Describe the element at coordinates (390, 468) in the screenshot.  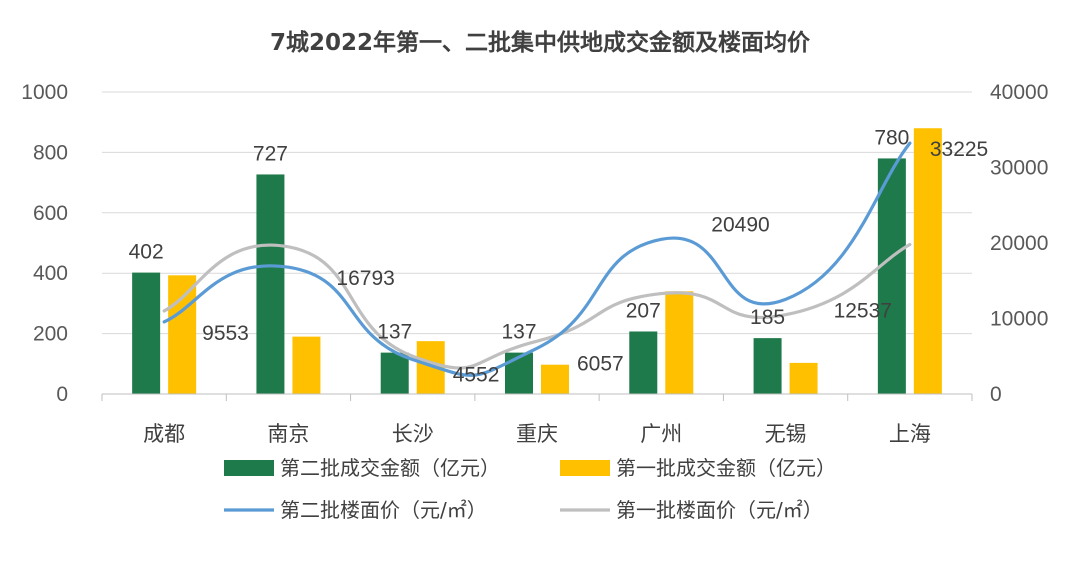
I see `legend-label: 第二批成交金额（亿元）` at that location.